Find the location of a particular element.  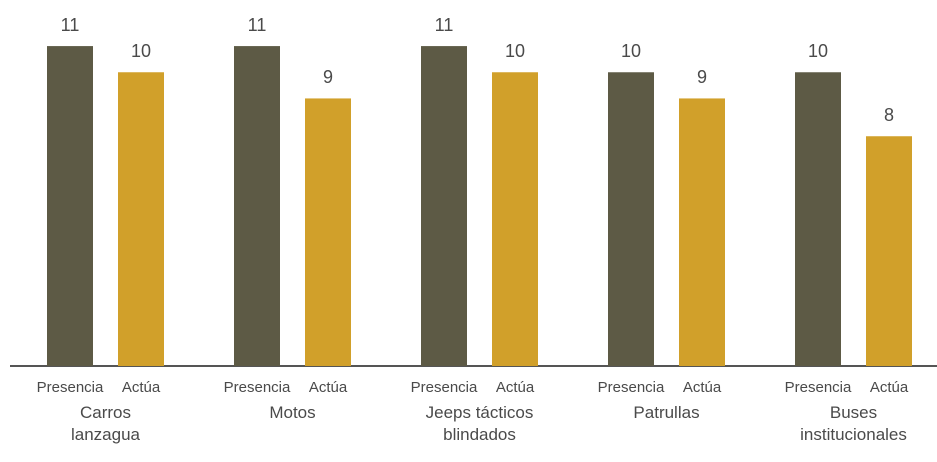

category-label: Patrullas is located at coordinates (666, 412).